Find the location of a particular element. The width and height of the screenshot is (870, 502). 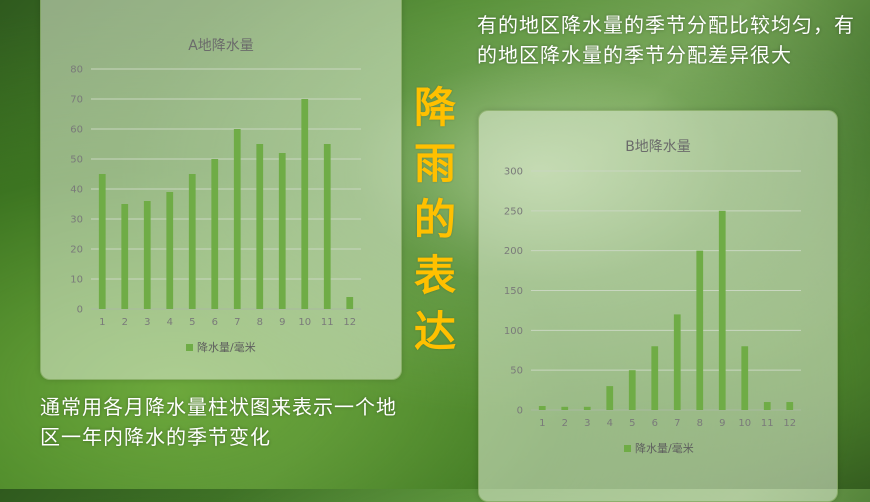

chart-b-xtick-label: 9 is located at coordinates (722, 423).